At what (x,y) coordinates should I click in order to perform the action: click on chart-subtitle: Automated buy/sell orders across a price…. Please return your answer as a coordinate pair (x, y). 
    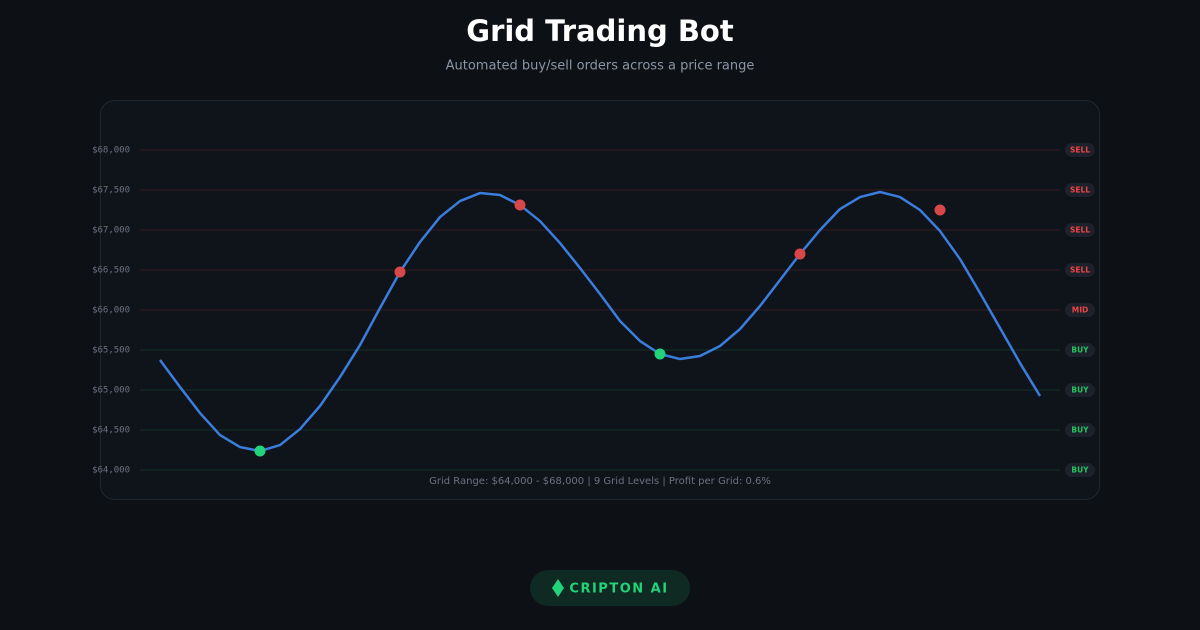
    Looking at the image, I should click on (600, 66).